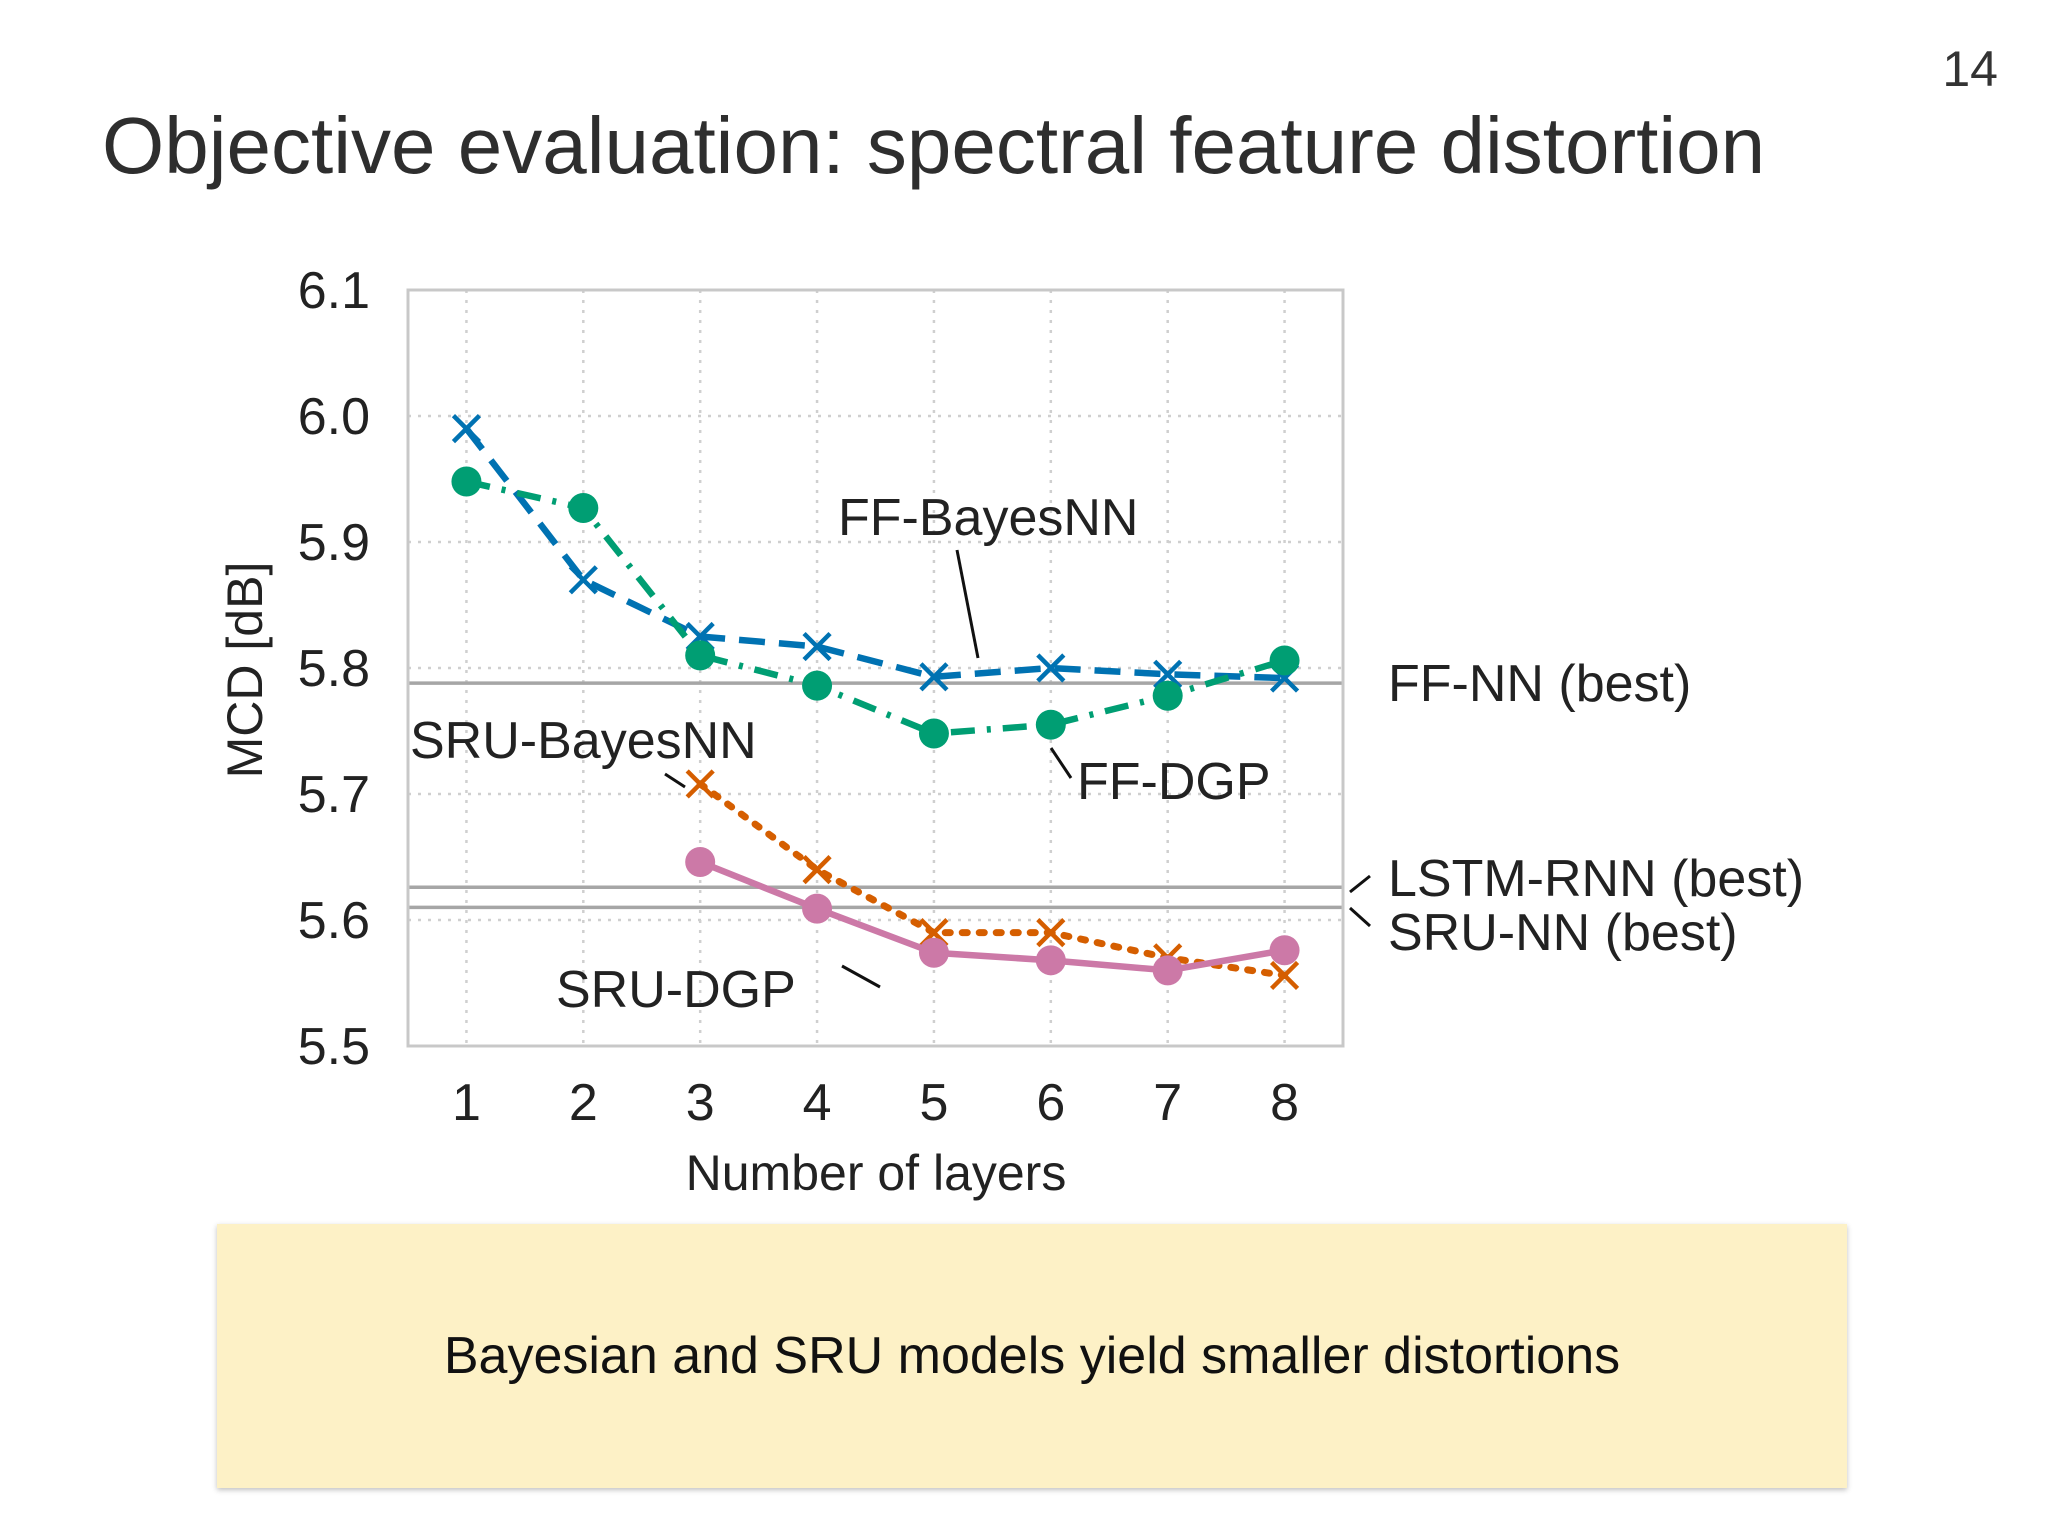  What do you see at coordinates (334, 1047) in the screenshot?
I see `y-tick-label: 5.5` at bounding box center [334, 1047].